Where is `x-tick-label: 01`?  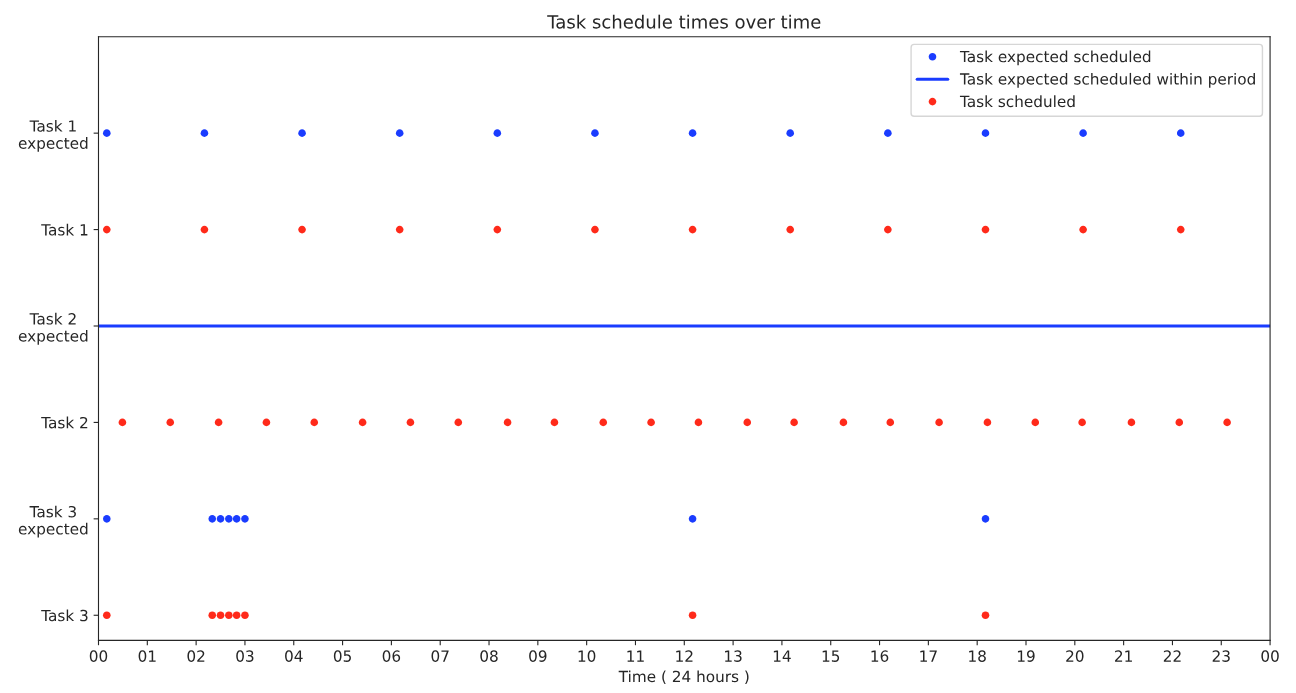
x-tick-label: 01 is located at coordinates (147, 656).